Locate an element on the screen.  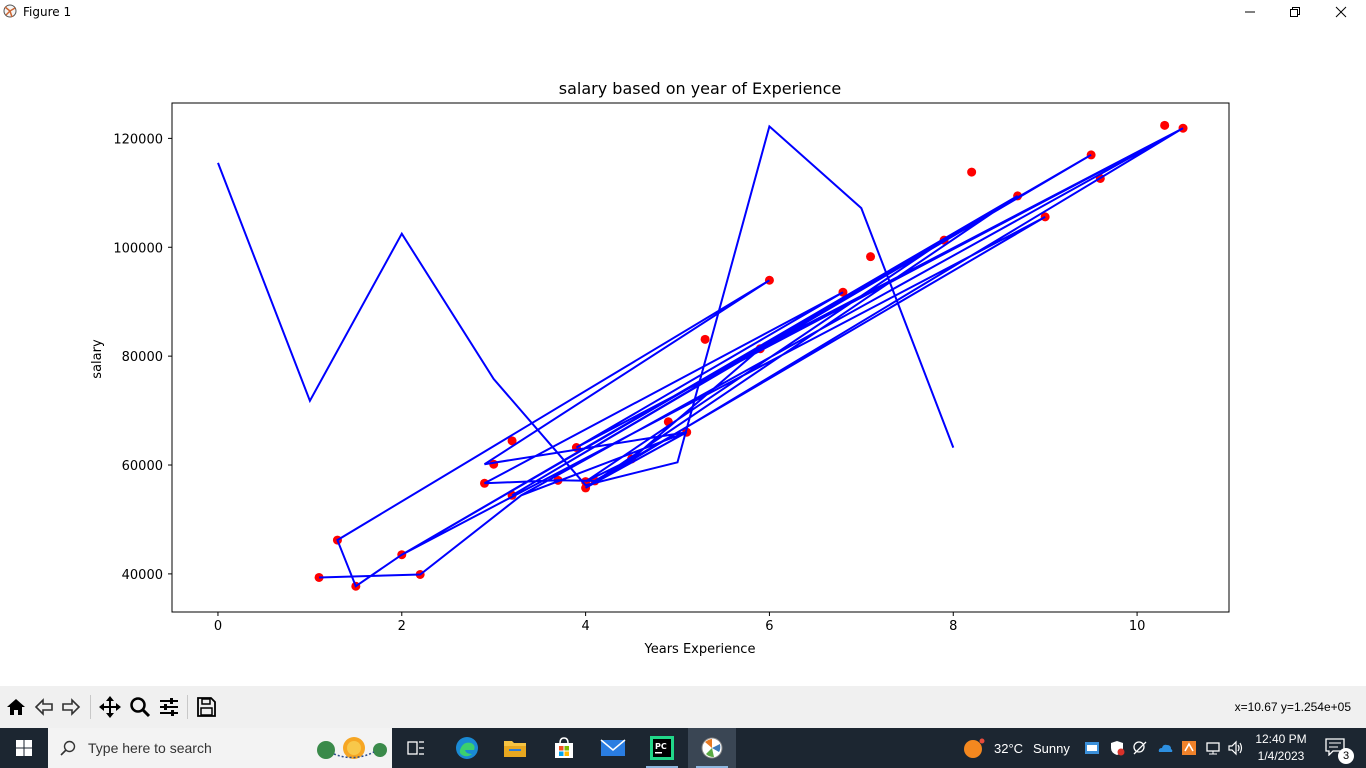
mail-icon is located at coordinates (613, 747).